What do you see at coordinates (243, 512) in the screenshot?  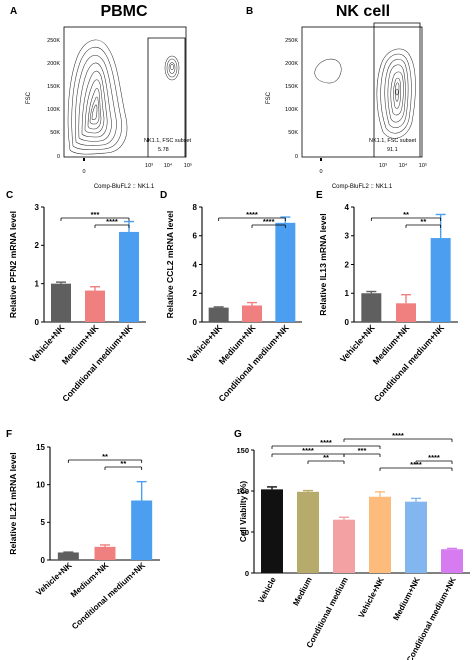 I see `y-axis-label: Cell Viabilty (%)` at bounding box center [243, 512].